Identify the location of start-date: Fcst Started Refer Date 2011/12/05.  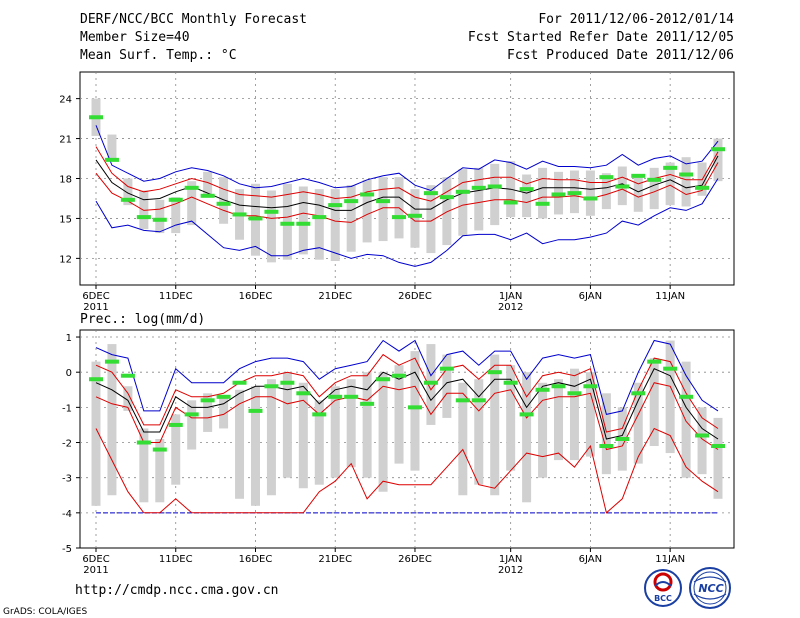
(601, 37).